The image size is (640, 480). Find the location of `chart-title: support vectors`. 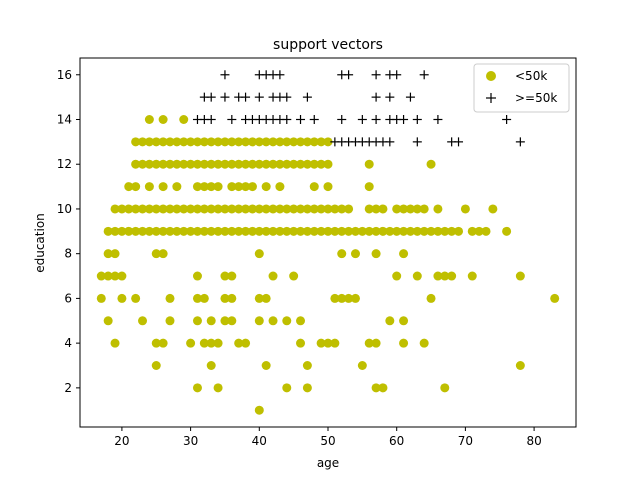

chart-title: support vectors is located at coordinates (328, 45).